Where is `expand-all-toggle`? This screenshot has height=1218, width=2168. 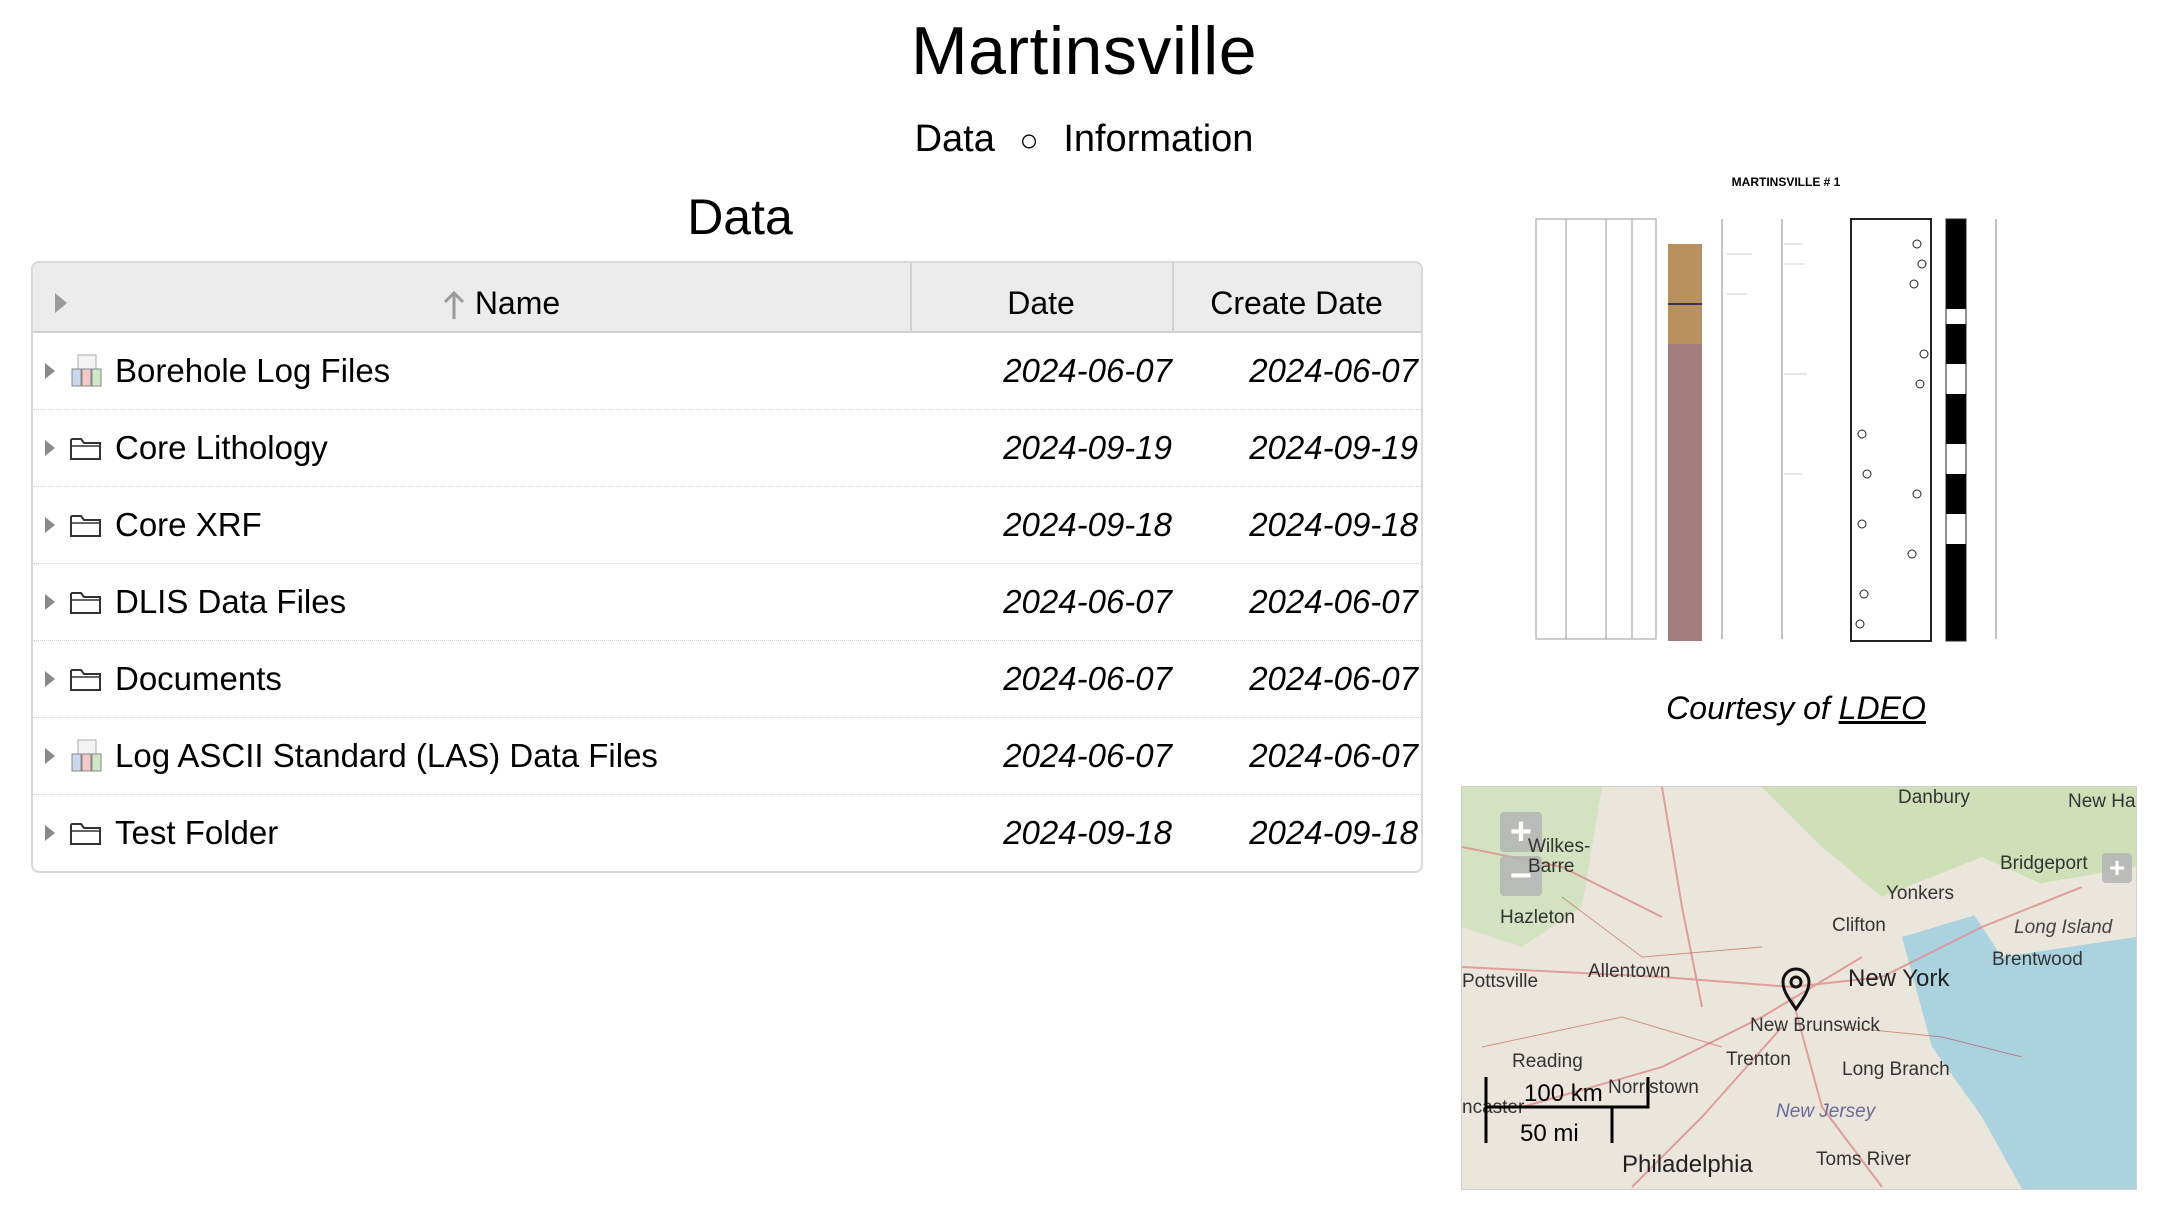 expand-all-toggle is located at coordinates (73, 297).